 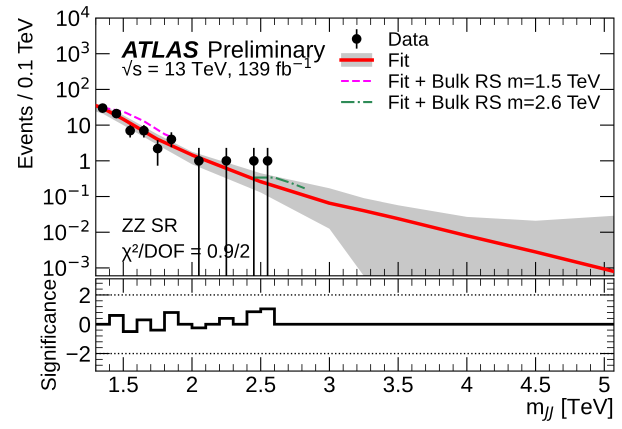 What do you see at coordinates (85, 161) in the screenshot?
I see `y-tick-label: 1` at bounding box center [85, 161].